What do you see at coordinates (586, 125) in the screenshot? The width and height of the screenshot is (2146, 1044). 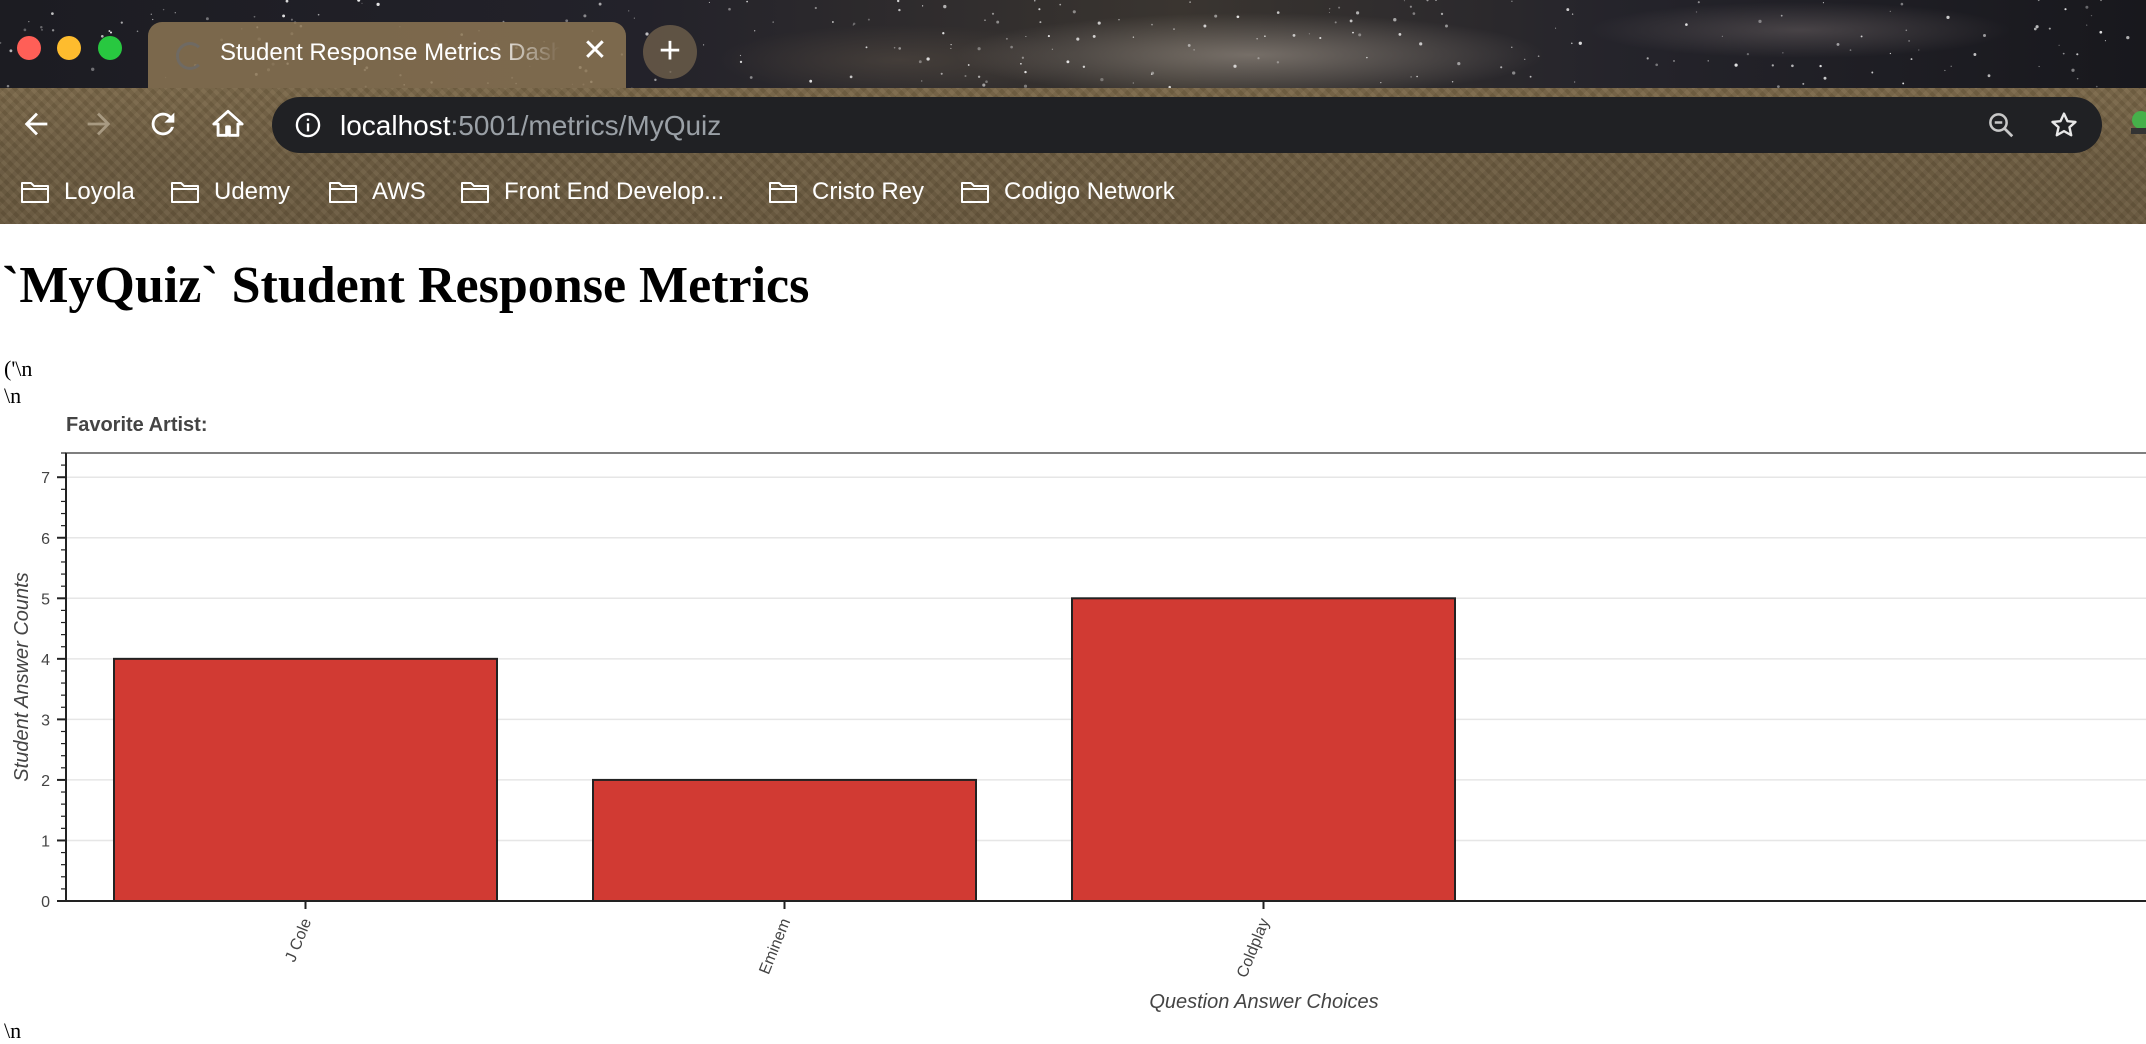 I see `url-path: :5001/metrics/MyQuiz` at bounding box center [586, 125].